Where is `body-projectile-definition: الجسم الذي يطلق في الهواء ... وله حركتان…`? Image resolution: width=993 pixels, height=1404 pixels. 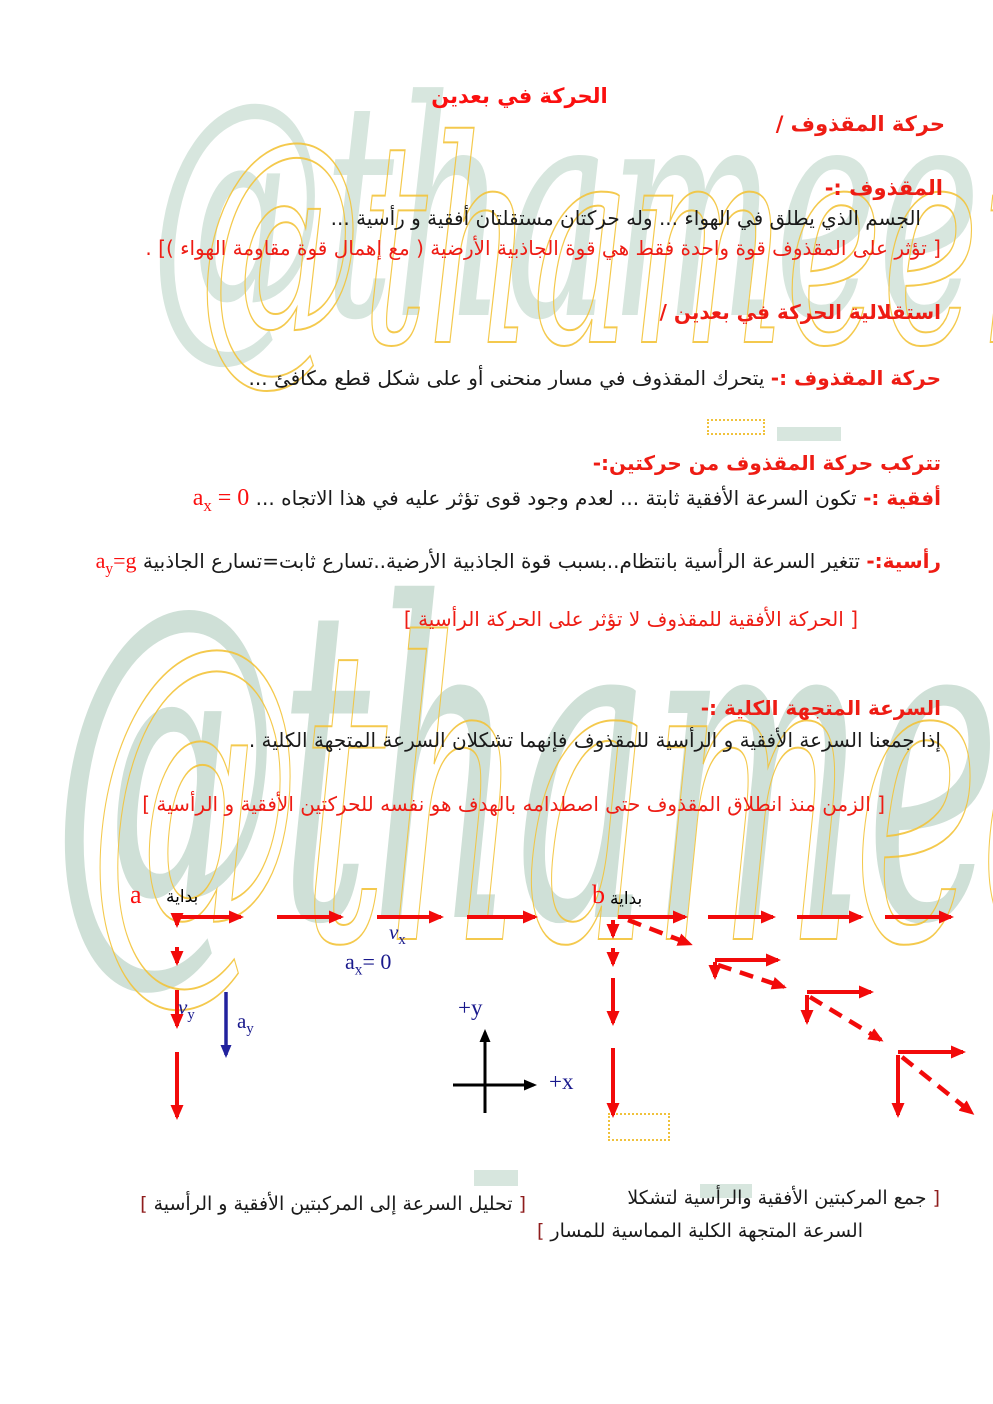
body-projectile-definition: الجسم الذي يطلق في الهواء ... وله حركتان… is located at coordinates (625, 218).